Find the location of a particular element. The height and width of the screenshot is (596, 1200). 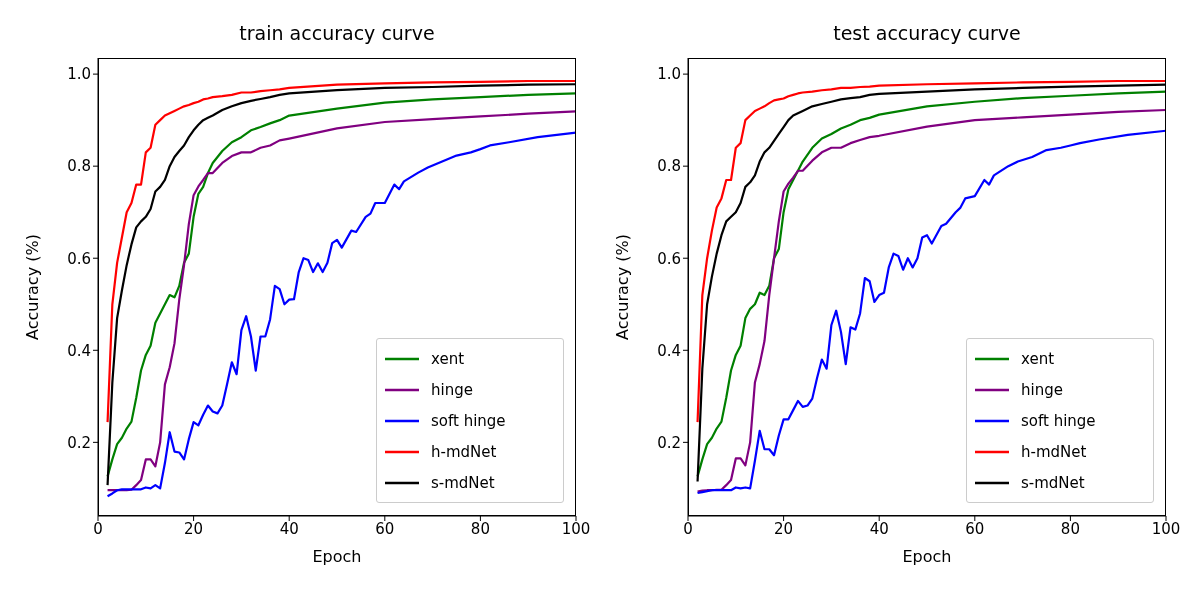

chart-title: test accuracy curve is located at coordinates (927, 33).